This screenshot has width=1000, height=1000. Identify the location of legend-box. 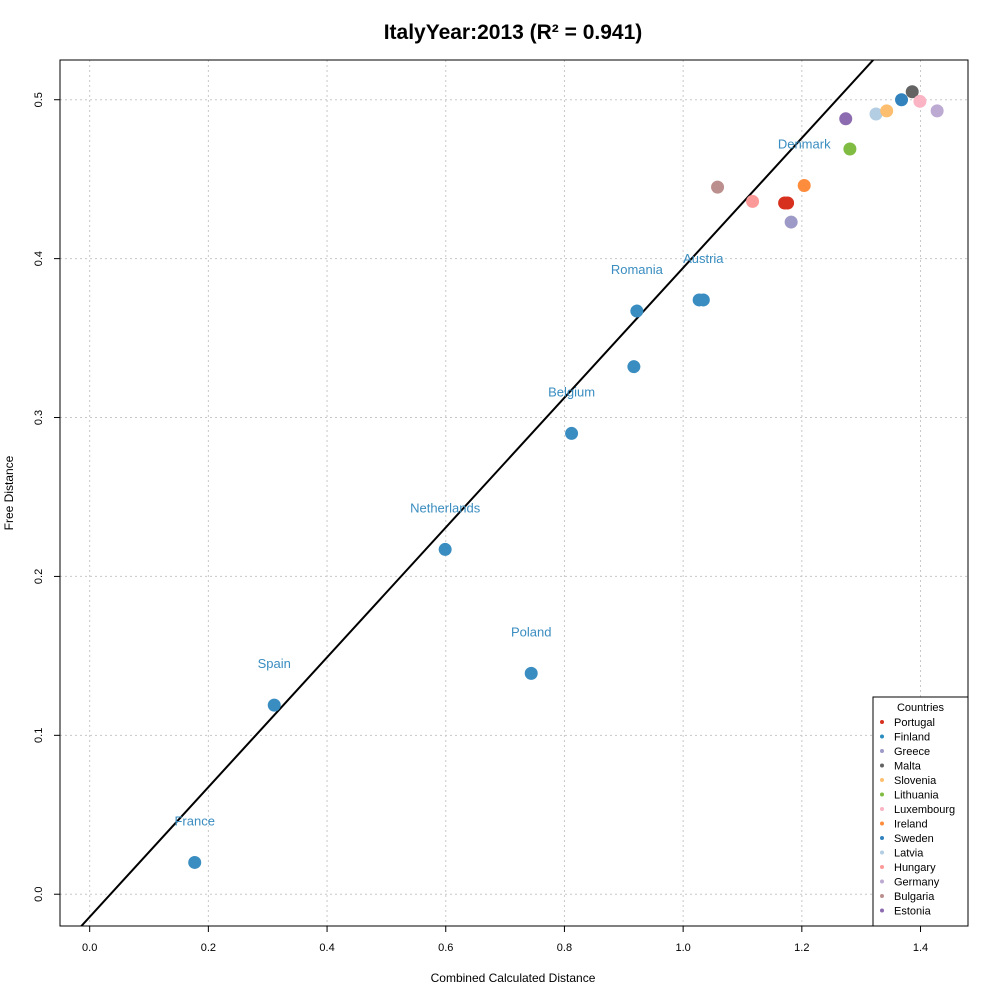
(920, 811).